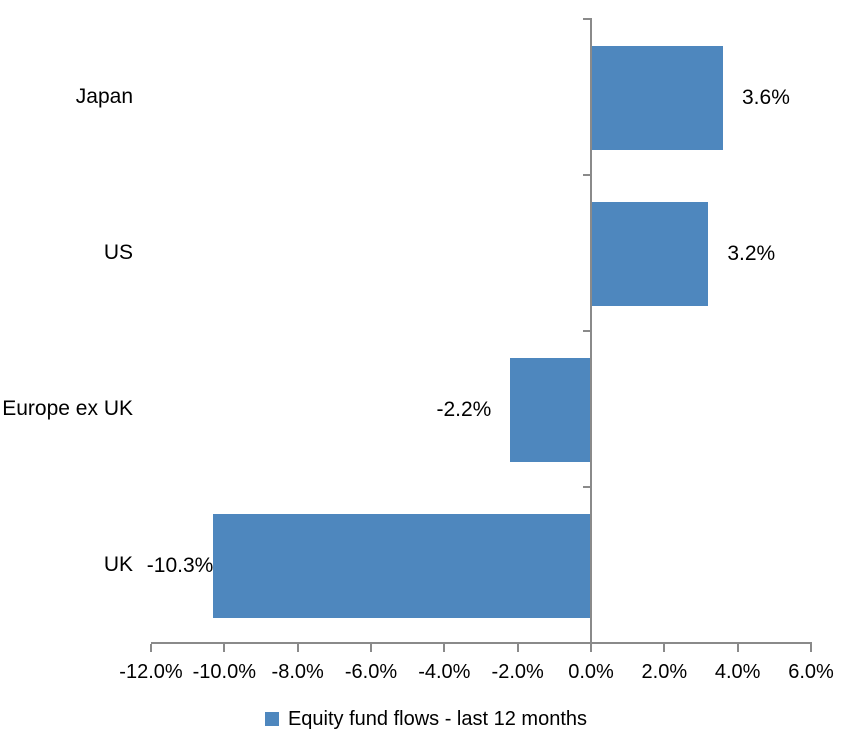  What do you see at coordinates (766, 97) in the screenshot?
I see `bar-value-label-japan: 3.6%` at bounding box center [766, 97].